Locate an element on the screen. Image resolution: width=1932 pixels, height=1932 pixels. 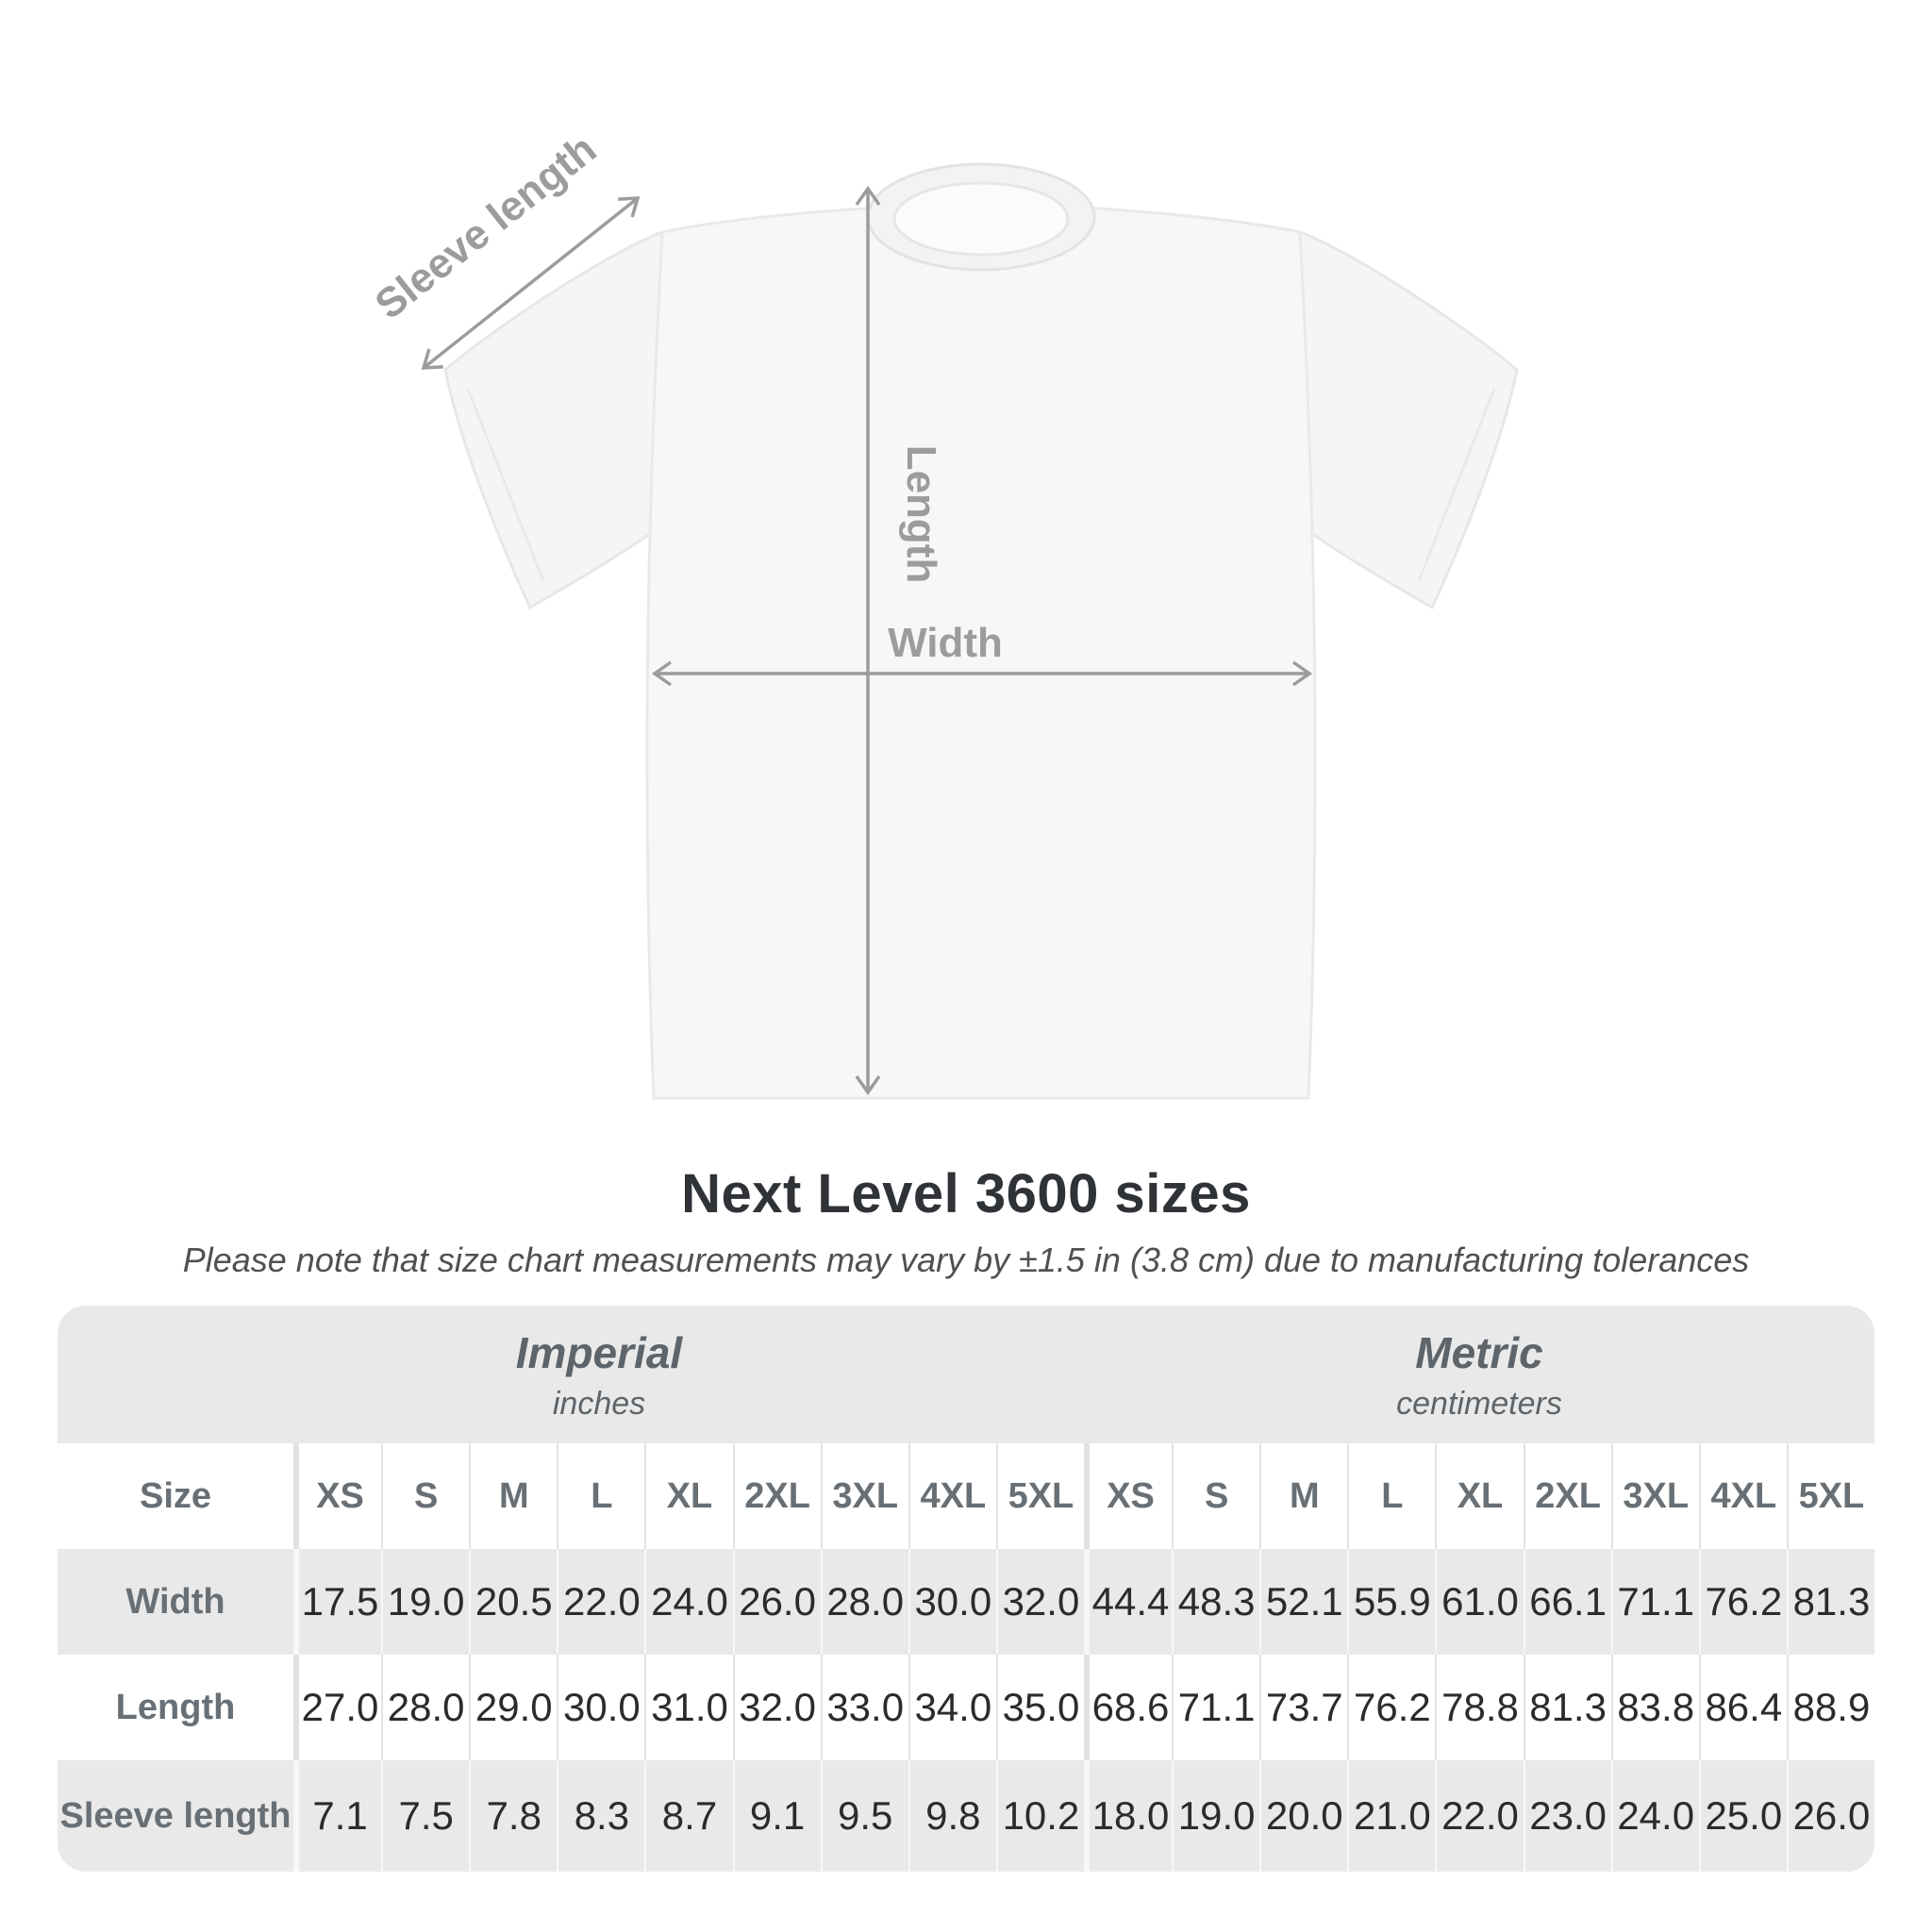
measure-value: 66.1 is located at coordinates (1567, 1602).